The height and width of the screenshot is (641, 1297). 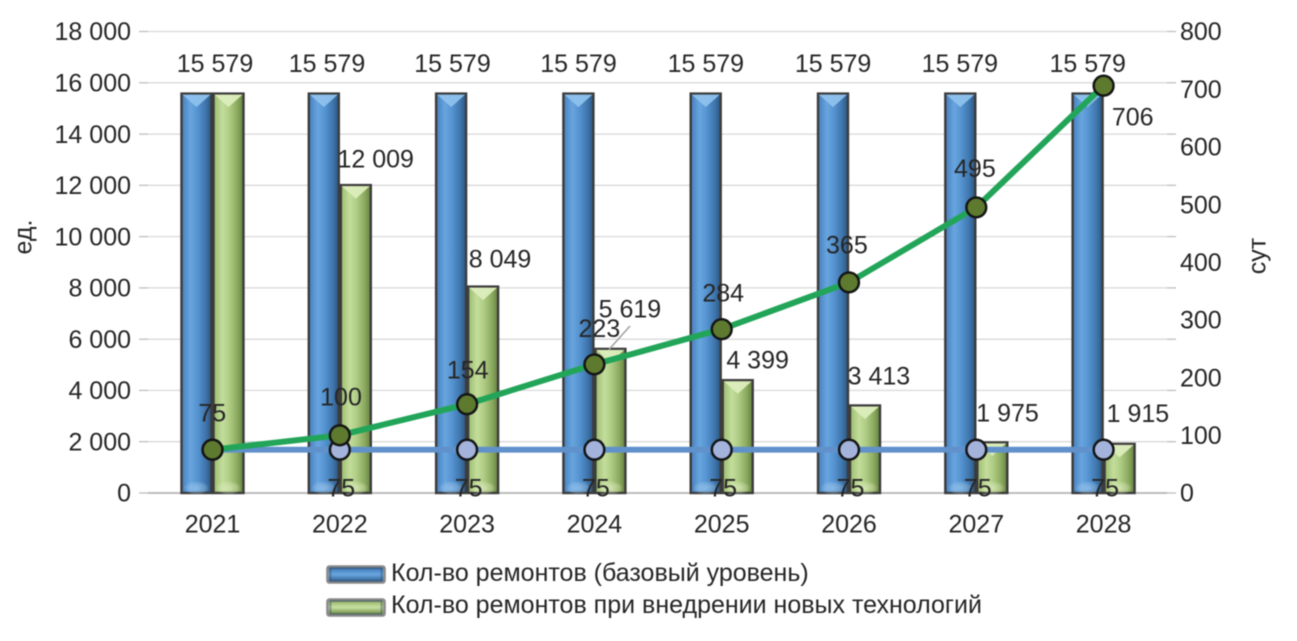 What do you see at coordinates (93, 135) in the screenshot?
I see `svg-text: 14 000` at bounding box center [93, 135].